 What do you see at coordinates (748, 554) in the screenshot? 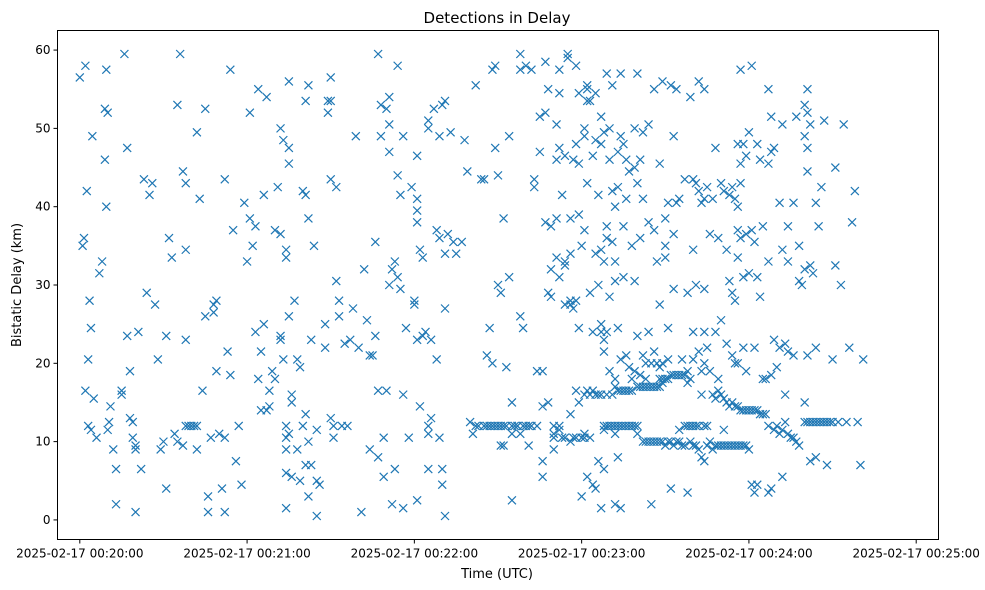
I see `x-tick-label: 2025-02-17 00:24:00` at bounding box center [748, 554].